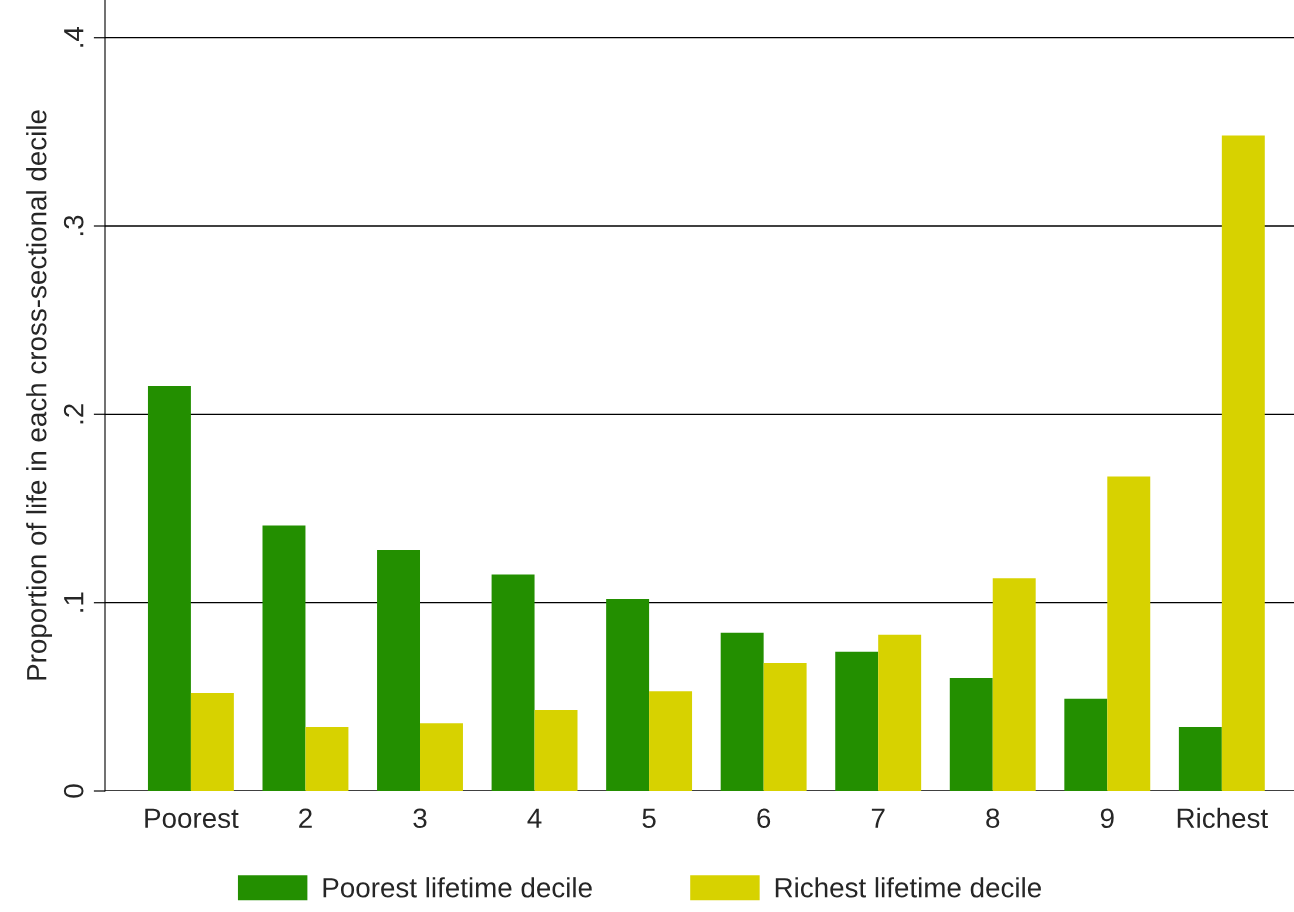 The image size is (1294, 912). Describe the element at coordinates (39, 395) in the screenshot. I see `y-axis-title: Proportion of life in each cross-sectional decile` at that location.